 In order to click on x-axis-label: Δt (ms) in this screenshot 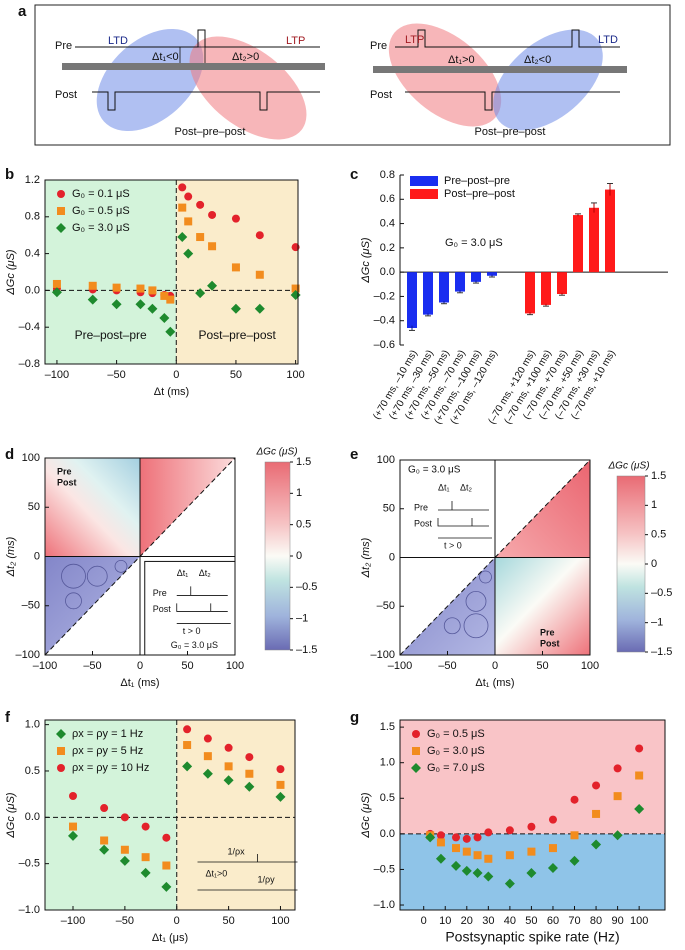, I will do `click(171, 392)`.